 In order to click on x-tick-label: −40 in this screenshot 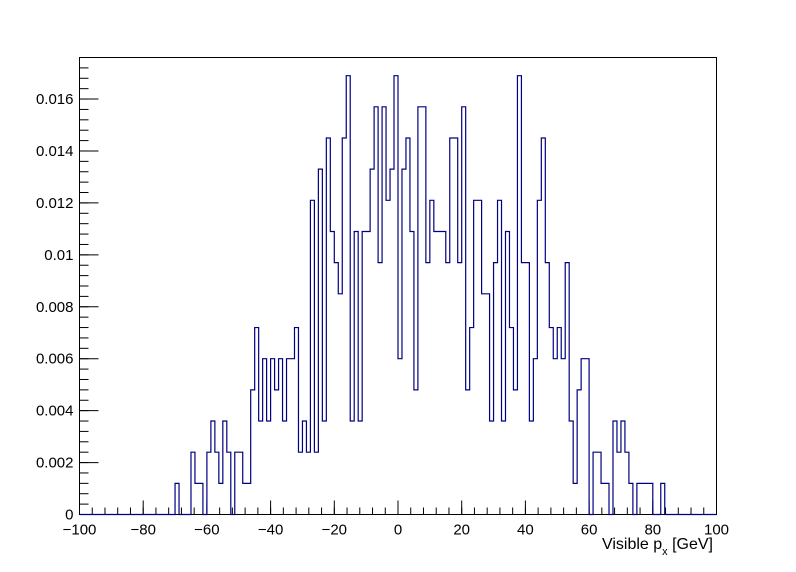, I will do `click(270, 530)`.